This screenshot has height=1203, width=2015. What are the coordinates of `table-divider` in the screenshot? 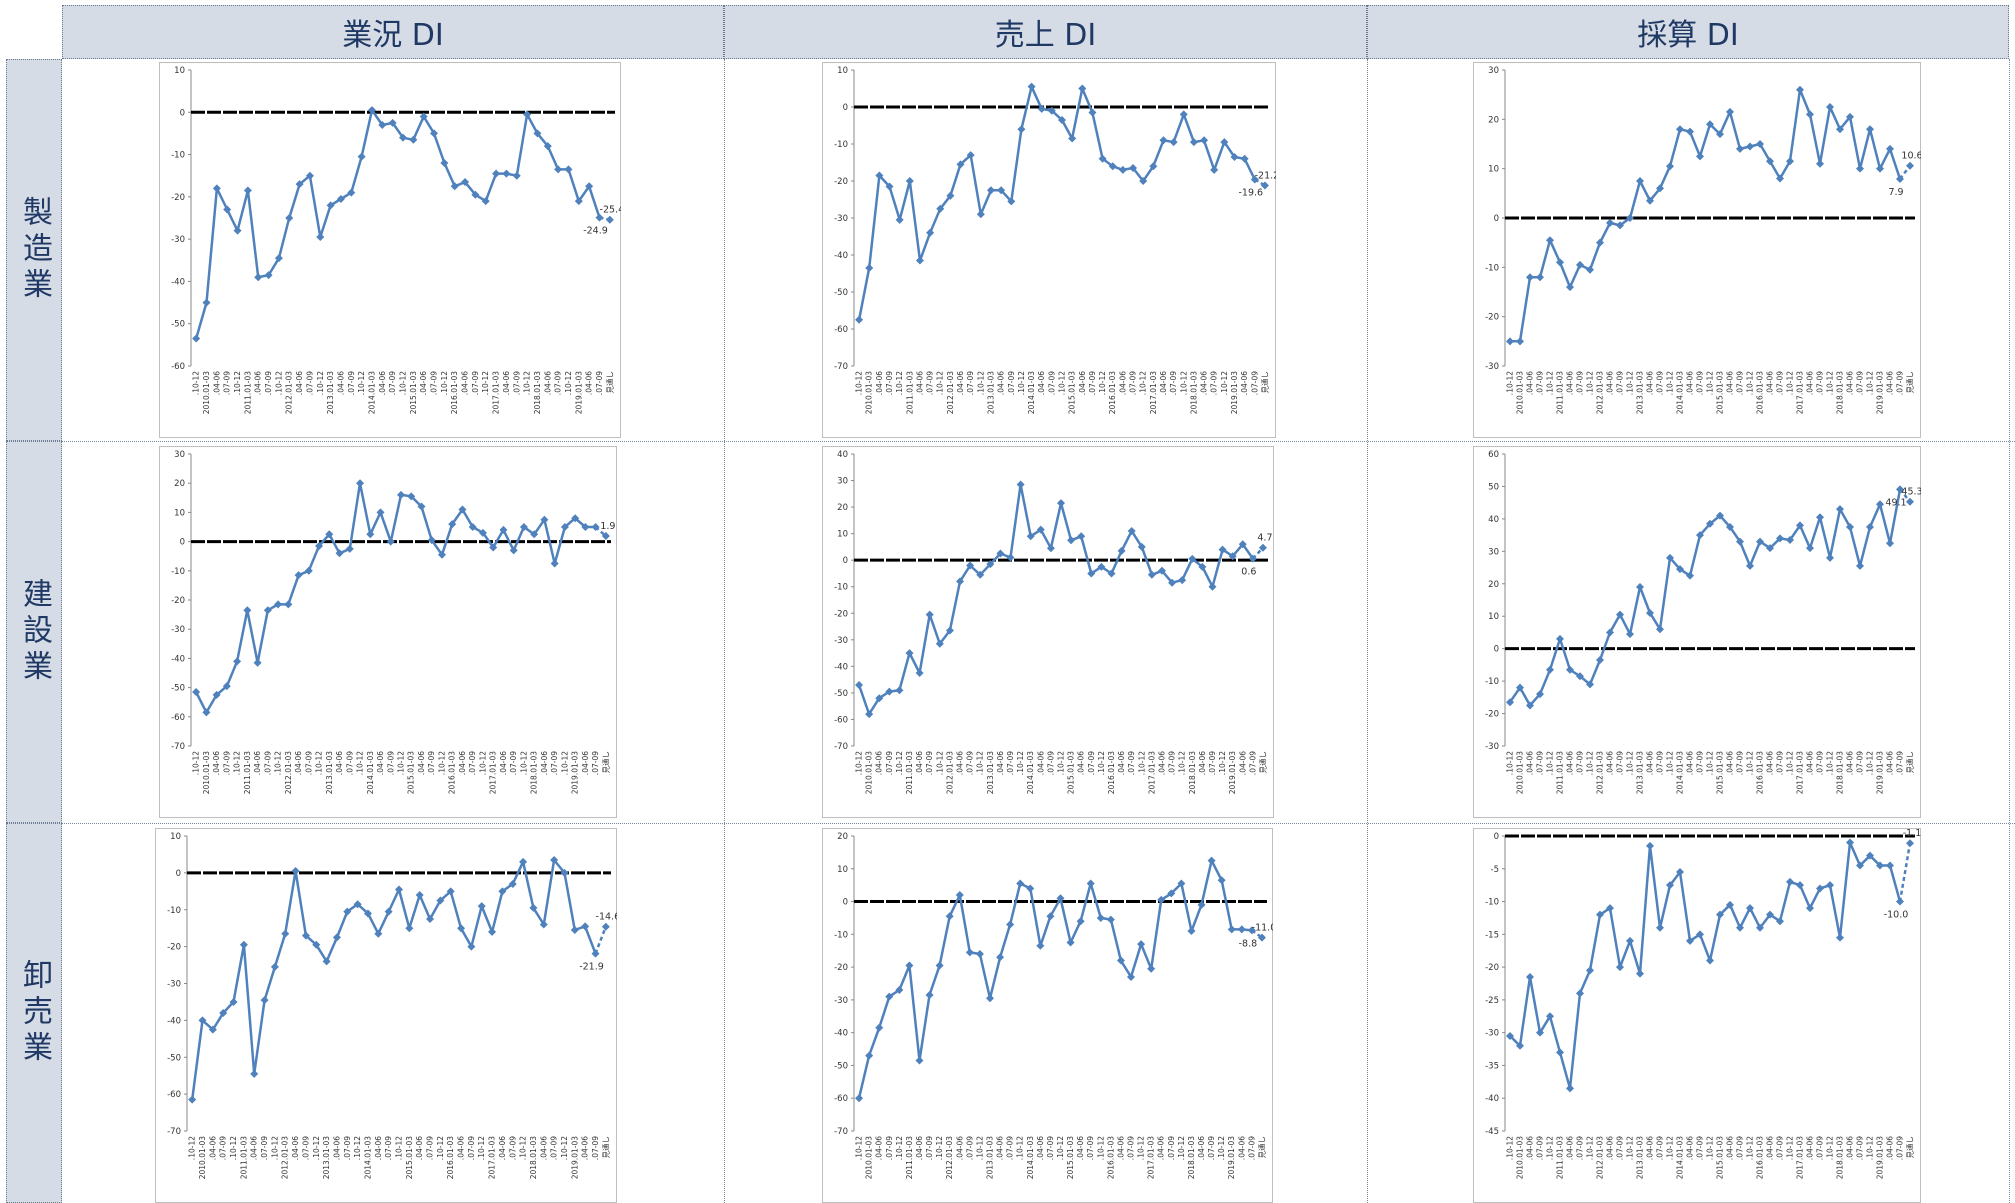 It's located at (1038, 441).